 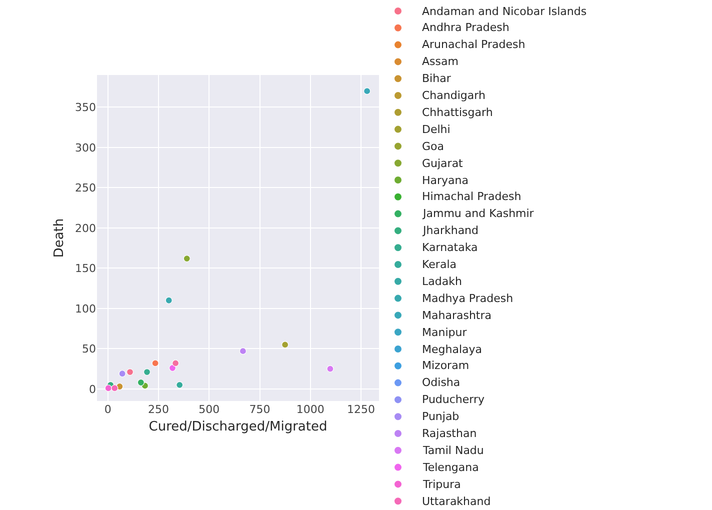 What do you see at coordinates (209, 409) in the screenshot?
I see `x-tick-label: 500` at bounding box center [209, 409].